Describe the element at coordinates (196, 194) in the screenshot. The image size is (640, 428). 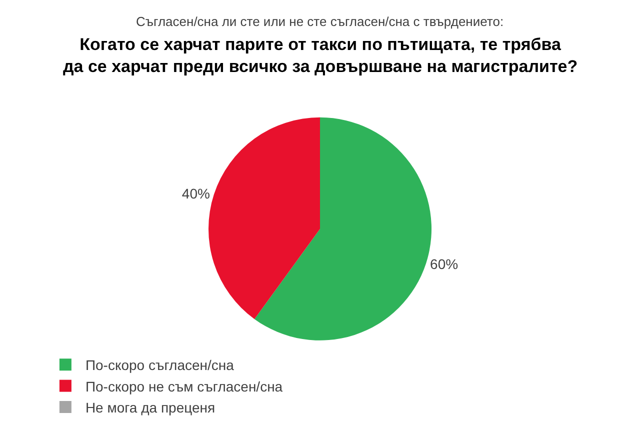
I see `data-label: 40%` at that location.